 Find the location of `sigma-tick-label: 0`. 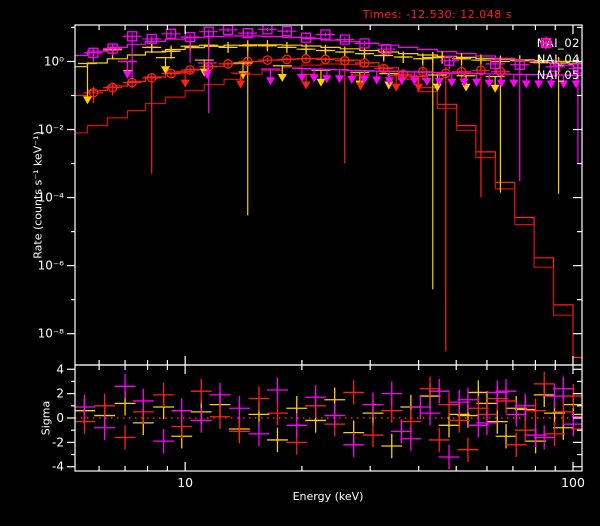

sigma-tick-label: 0 is located at coordinates (60, 418).